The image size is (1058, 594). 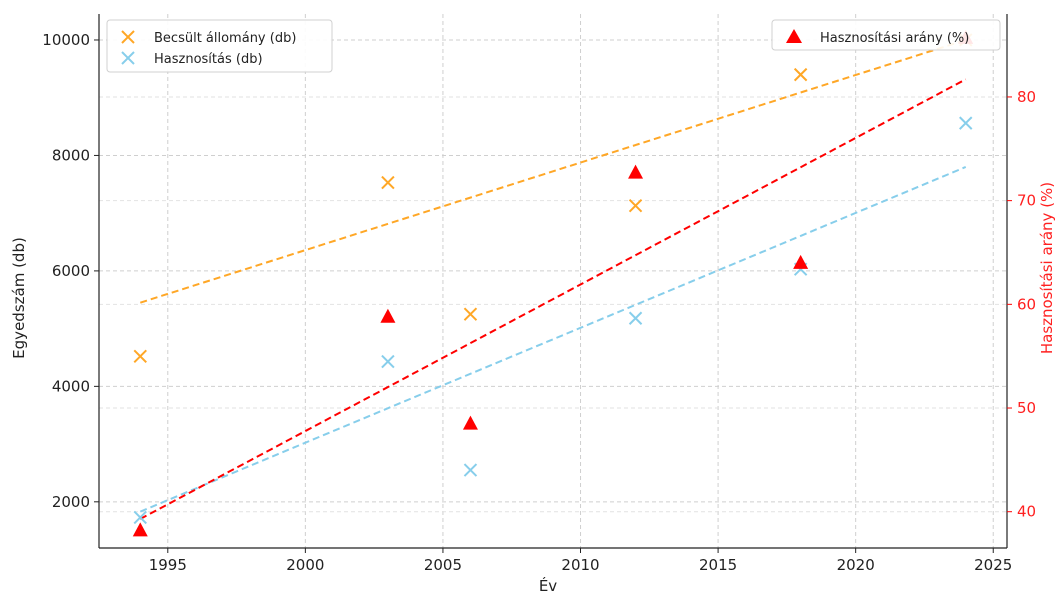 I want to click on x-tick-label: 2025, so click(x=993, y=565).